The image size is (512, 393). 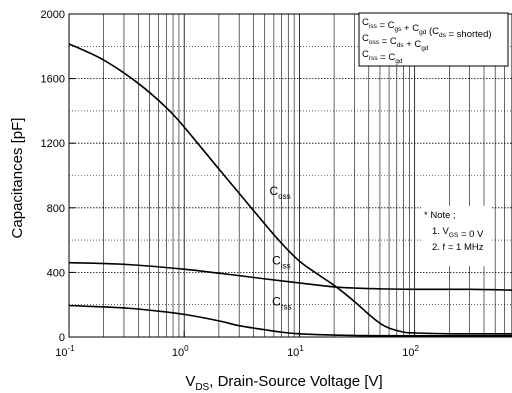 What do you see at coordinates (286, 265) in the screenshot?
I see `curve-label-sub: iss` at bounding box center [286, 265].